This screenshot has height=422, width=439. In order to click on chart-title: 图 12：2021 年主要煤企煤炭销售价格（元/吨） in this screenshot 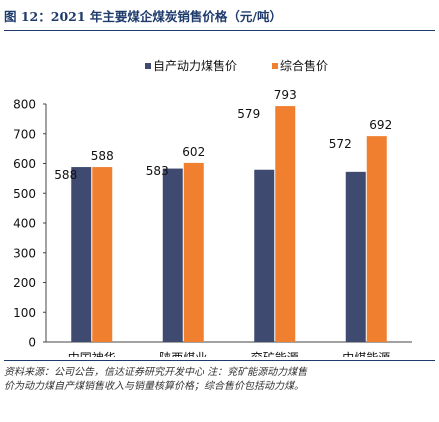, I will do `click(143, 16)`.